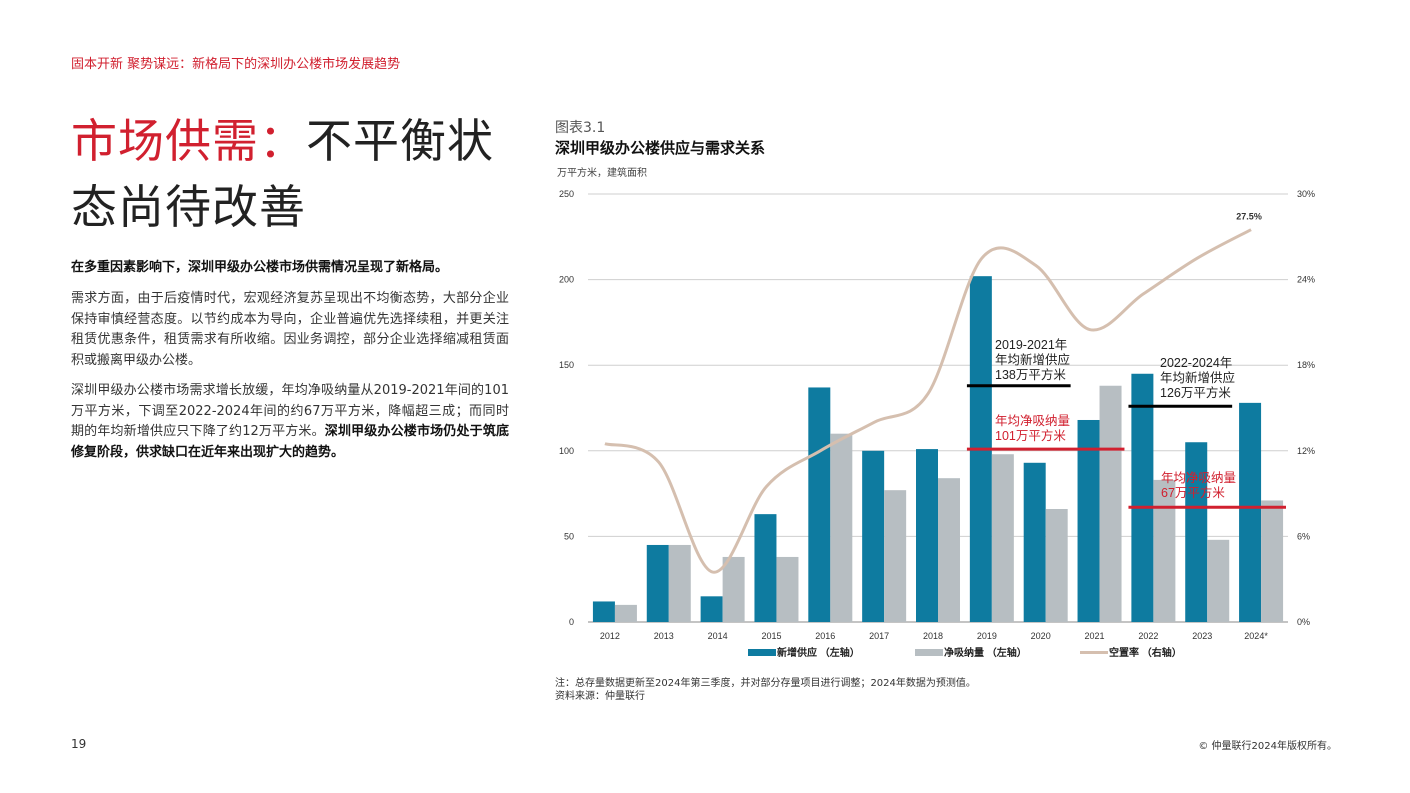 The width and height of the screenshot is (1410, 793). I want to click on y-left-tick-label: 100, so click(566, 451).